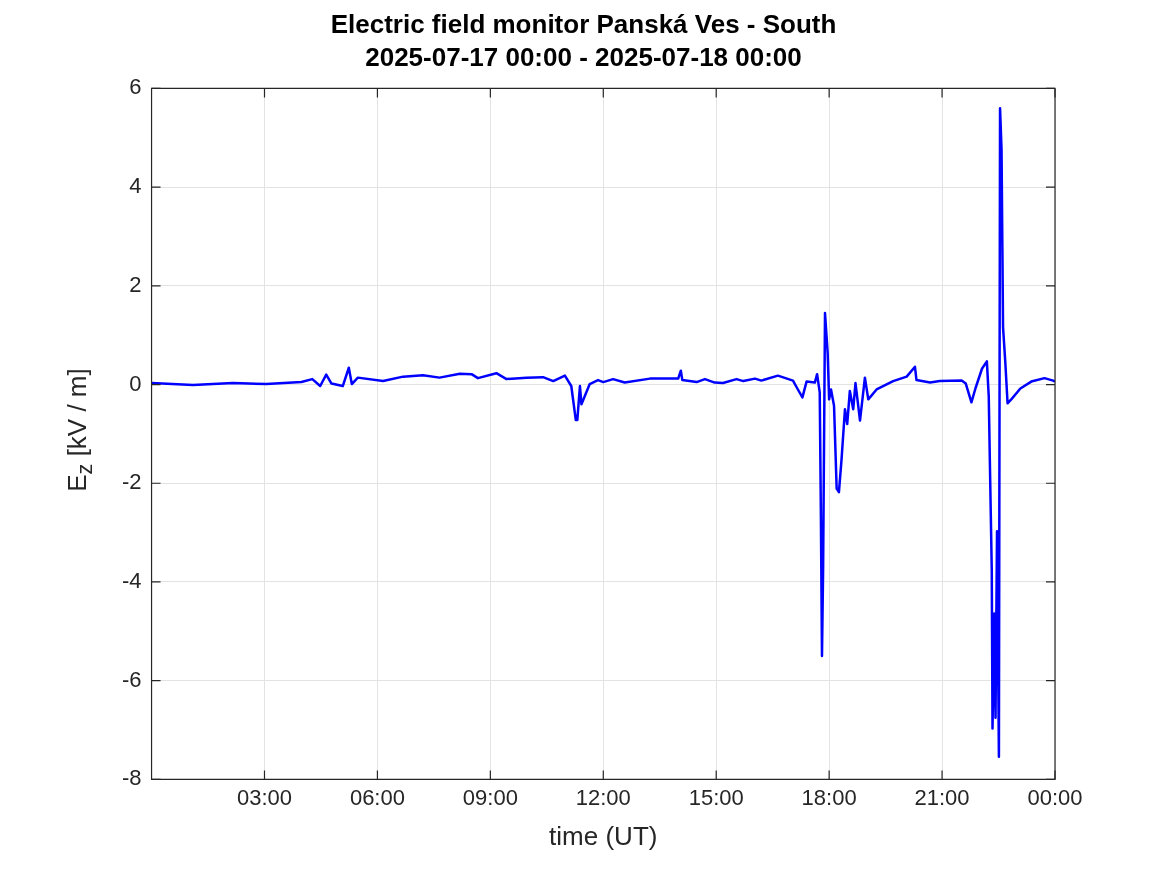 The height and width of the screenshot is (875, 1167). I want to click on y-tick-label: 6, so click(135, 87).